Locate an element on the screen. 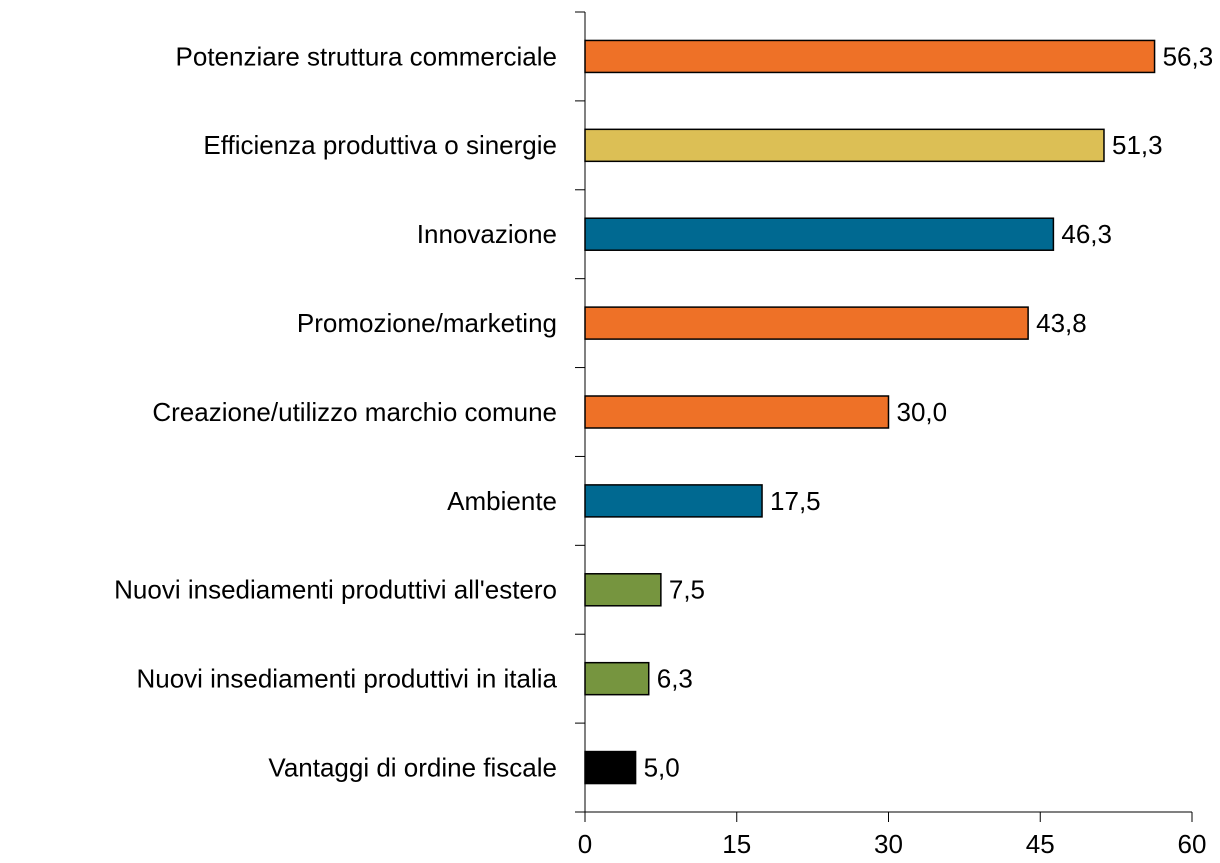 Image resolution: width=1220 pixels, height=863 pixels. y-tick-label: Innovazione is located at coordinates (487, 234).